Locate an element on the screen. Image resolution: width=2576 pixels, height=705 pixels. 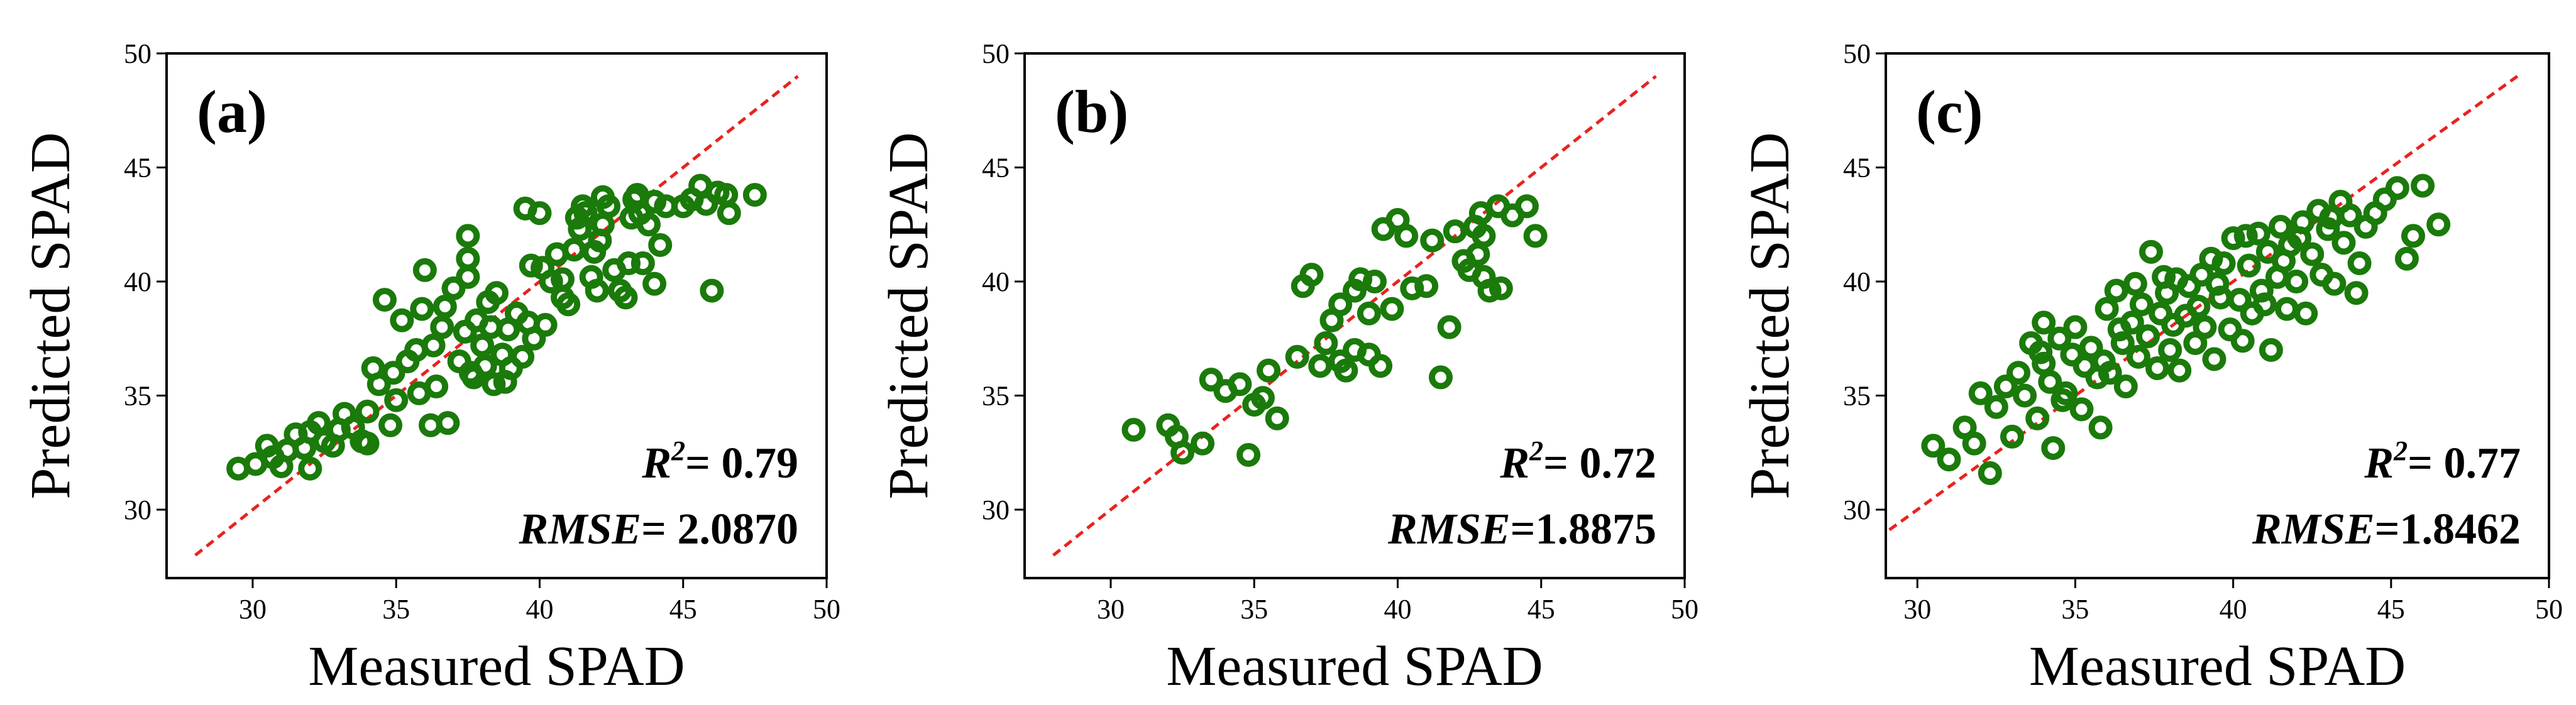
x-tick-label: 35 is located at coordinates (2075, 609).